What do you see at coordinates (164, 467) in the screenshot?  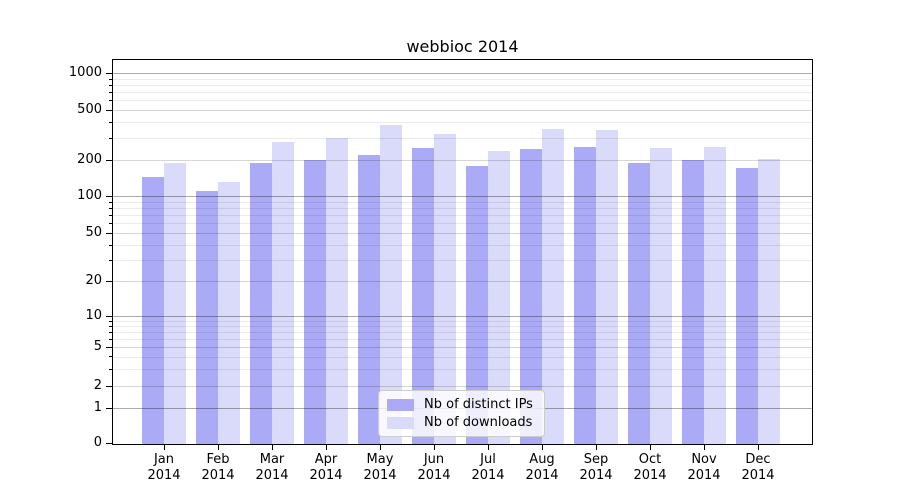 I see `x-tick-label: Jan 2014` at bounding box center [164, 467].